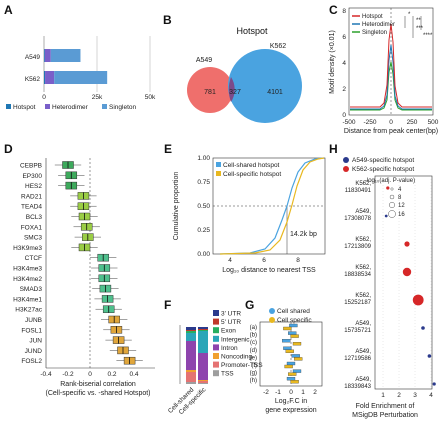  Describe the element at coordinates (27, 299) in the screenshot. I see `d-ycat-h3k4me1: H3K4me1` at that location.